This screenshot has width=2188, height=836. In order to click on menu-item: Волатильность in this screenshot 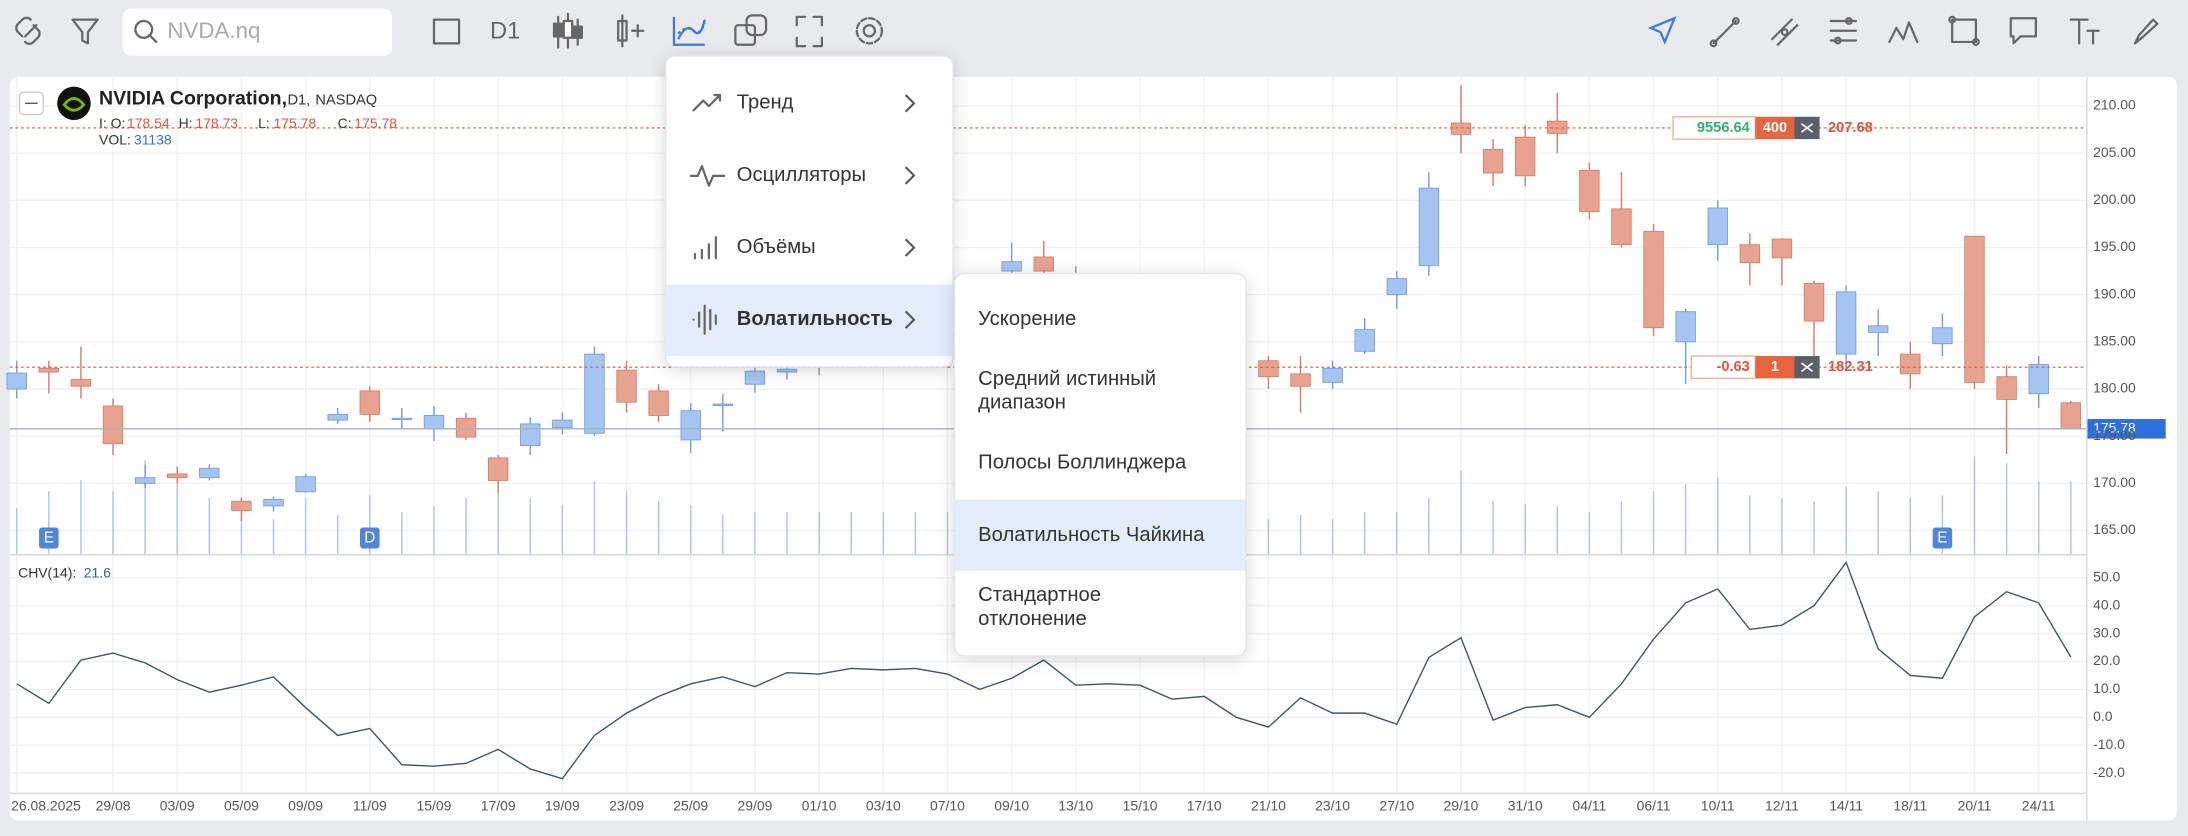, I will do `click(815, 319)`.